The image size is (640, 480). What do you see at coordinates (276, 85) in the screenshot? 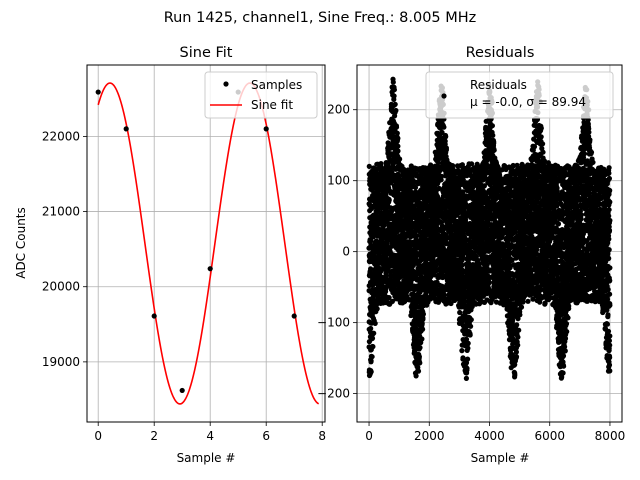
I see `legend-samples-label: Samples` at bounding box center [276, 85].